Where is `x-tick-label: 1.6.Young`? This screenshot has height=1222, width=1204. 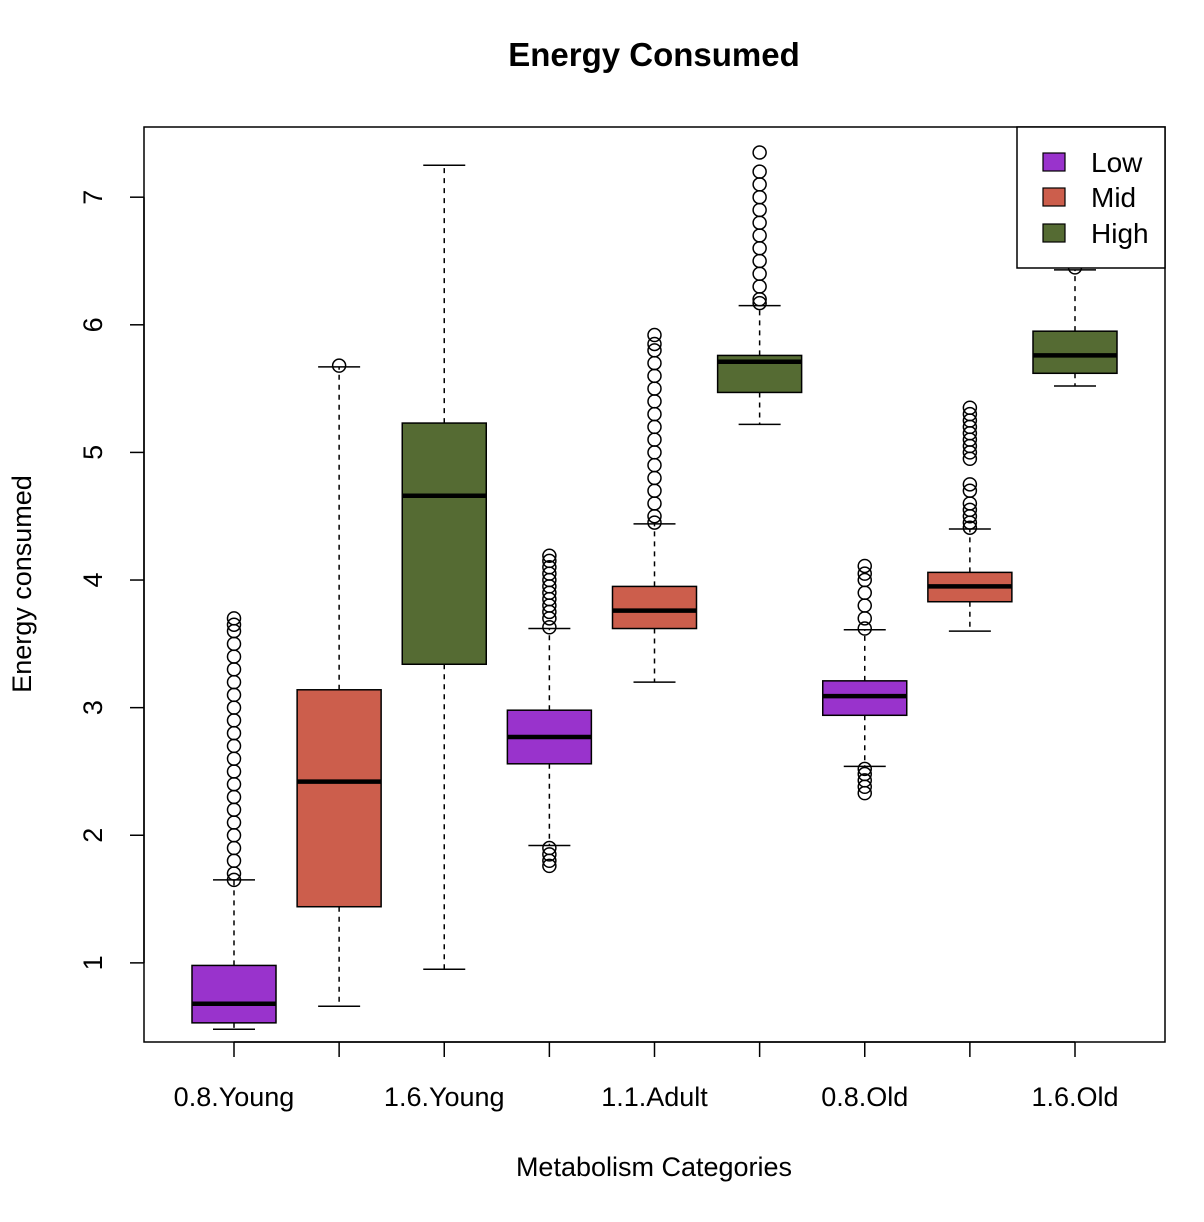 x-tick-label: 1.6.Young is located at coordinates (444, 1097).